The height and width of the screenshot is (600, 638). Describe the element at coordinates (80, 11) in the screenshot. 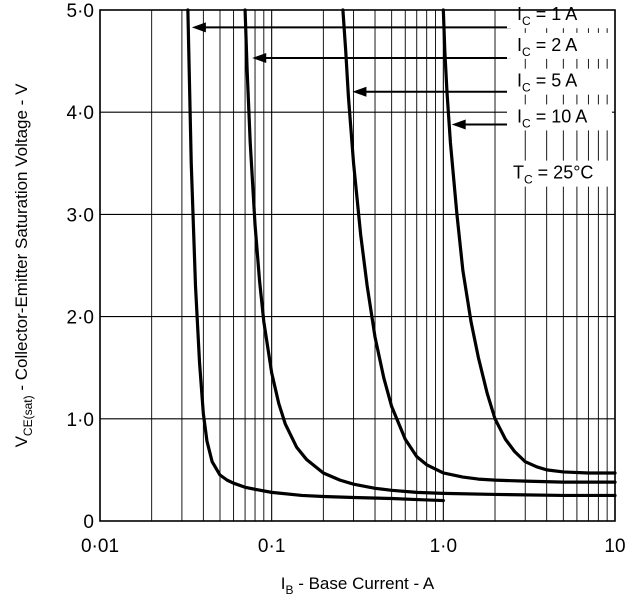

I see `y-tick-label: 5·0` at that location.